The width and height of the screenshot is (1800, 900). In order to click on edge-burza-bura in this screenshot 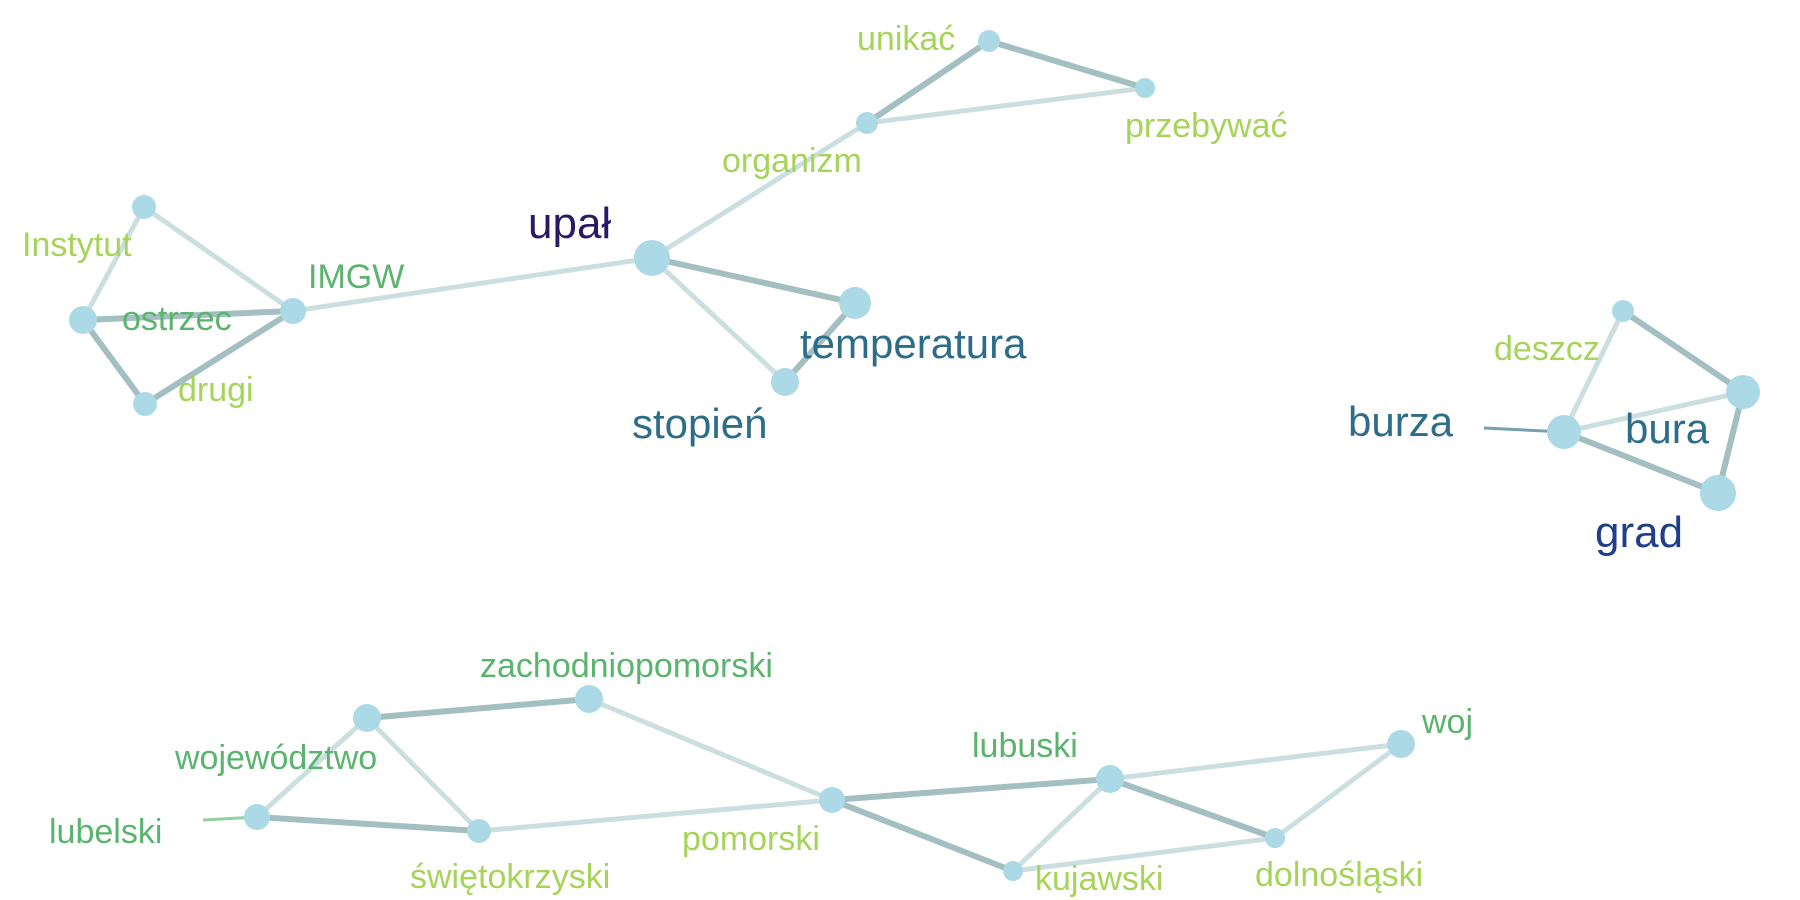, I will do `click(1653, 412)`.